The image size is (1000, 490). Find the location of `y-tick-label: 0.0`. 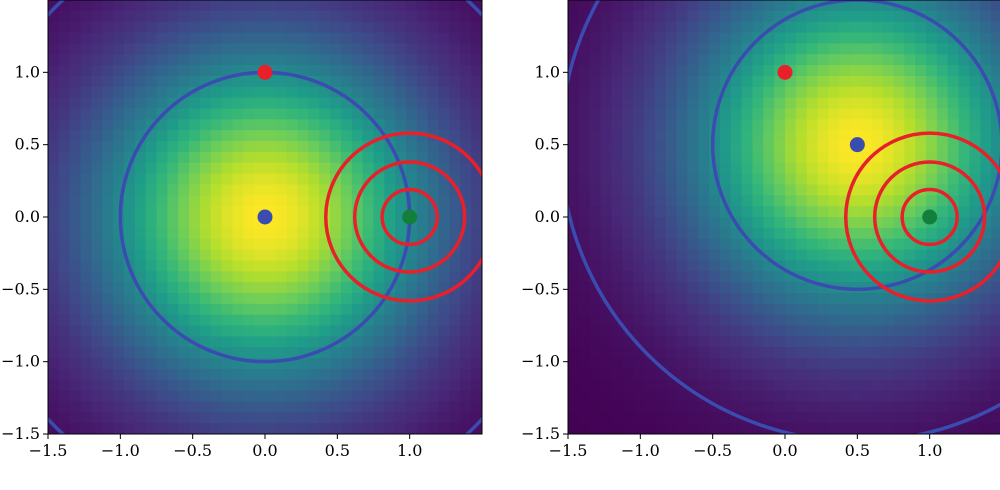

y-tick-label: 0.0 is located at coordinates (547, 216).